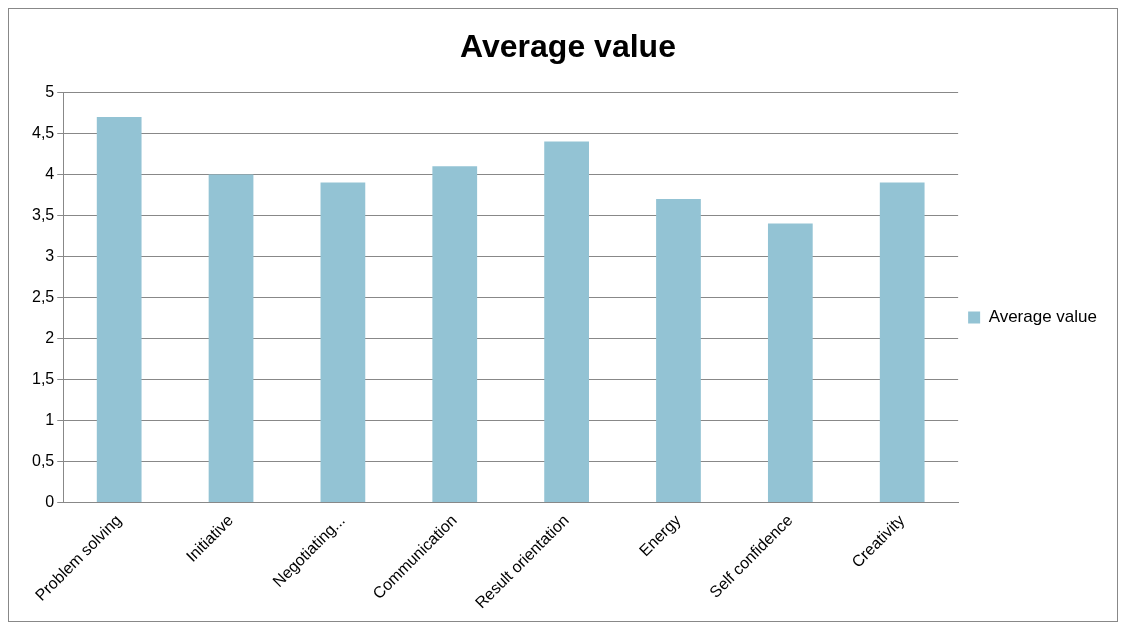  I want to click on y-tick-label: 2,5, so click(43, 296).